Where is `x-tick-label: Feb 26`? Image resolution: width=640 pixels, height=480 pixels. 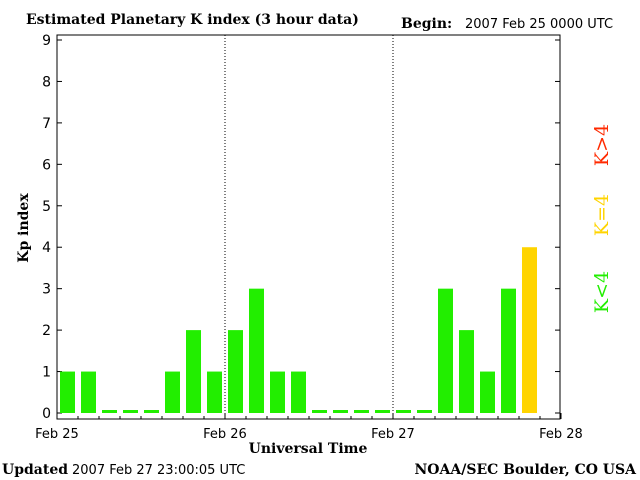
x-tick-label: Feb 26 is located at coordinates (225, 434).